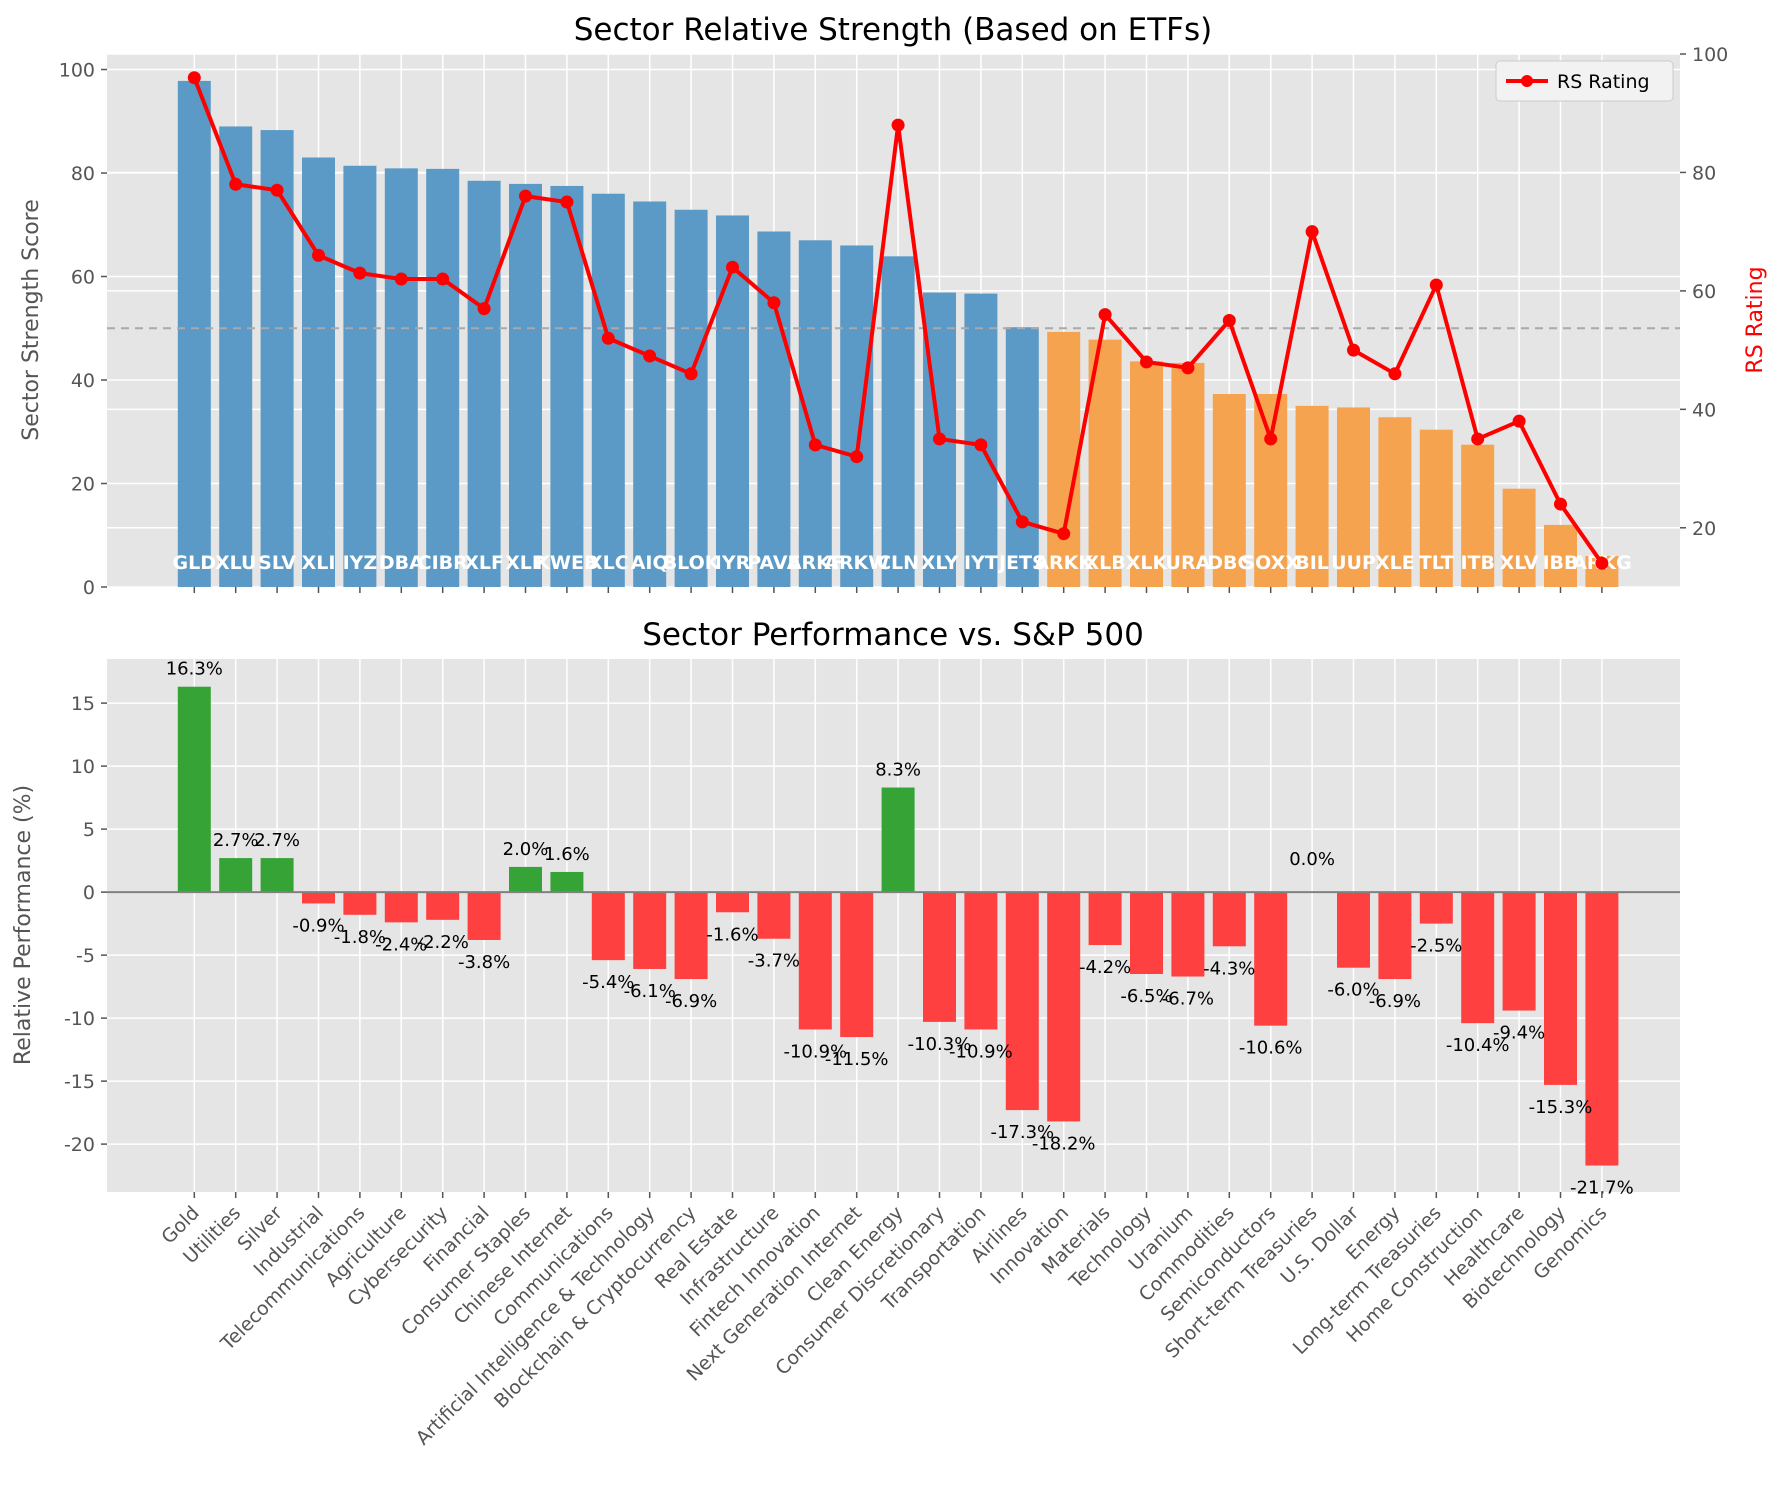 The image size is (1779, 1487). What do you see at coordinates (940, 563) in the screenshot?
I see `ticker-label: XLY` at bounding box center [940, 563].